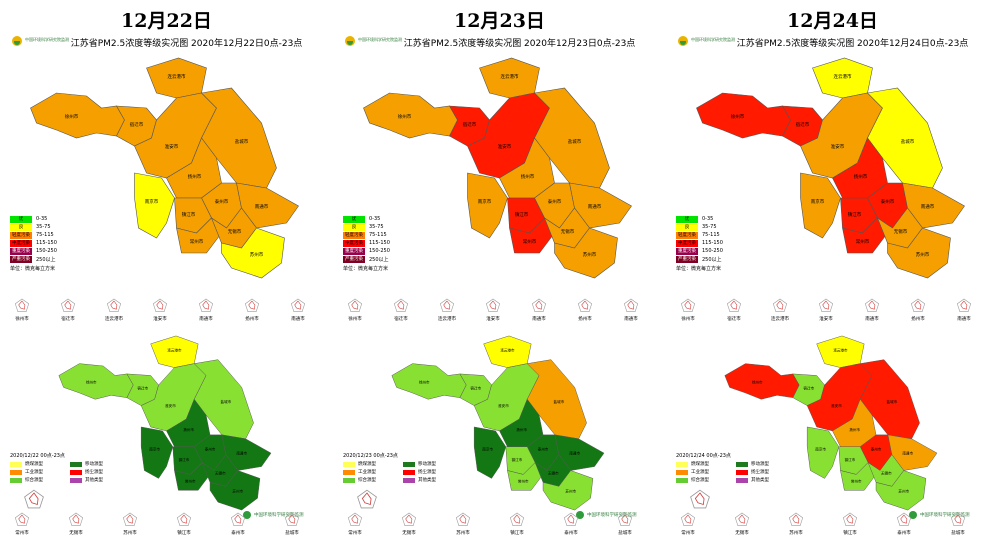 This screenshot has width=1000, height=554. I want to click on legend-range: 250以上, so click(712, 259).